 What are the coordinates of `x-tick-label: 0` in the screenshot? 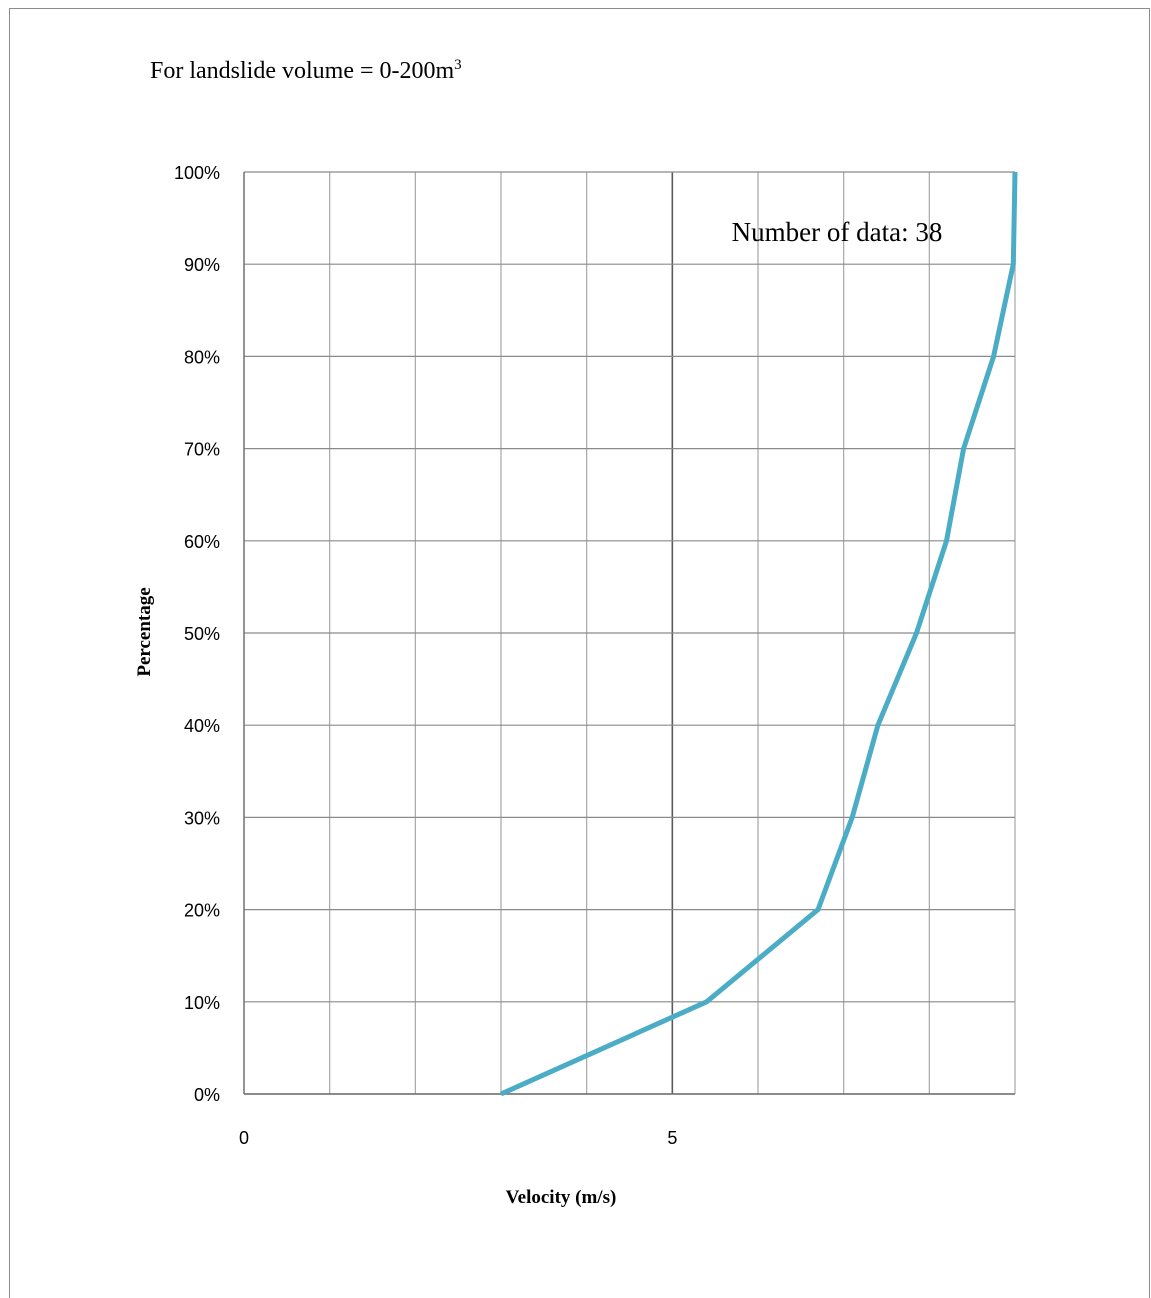 It's located at (244, 1138).